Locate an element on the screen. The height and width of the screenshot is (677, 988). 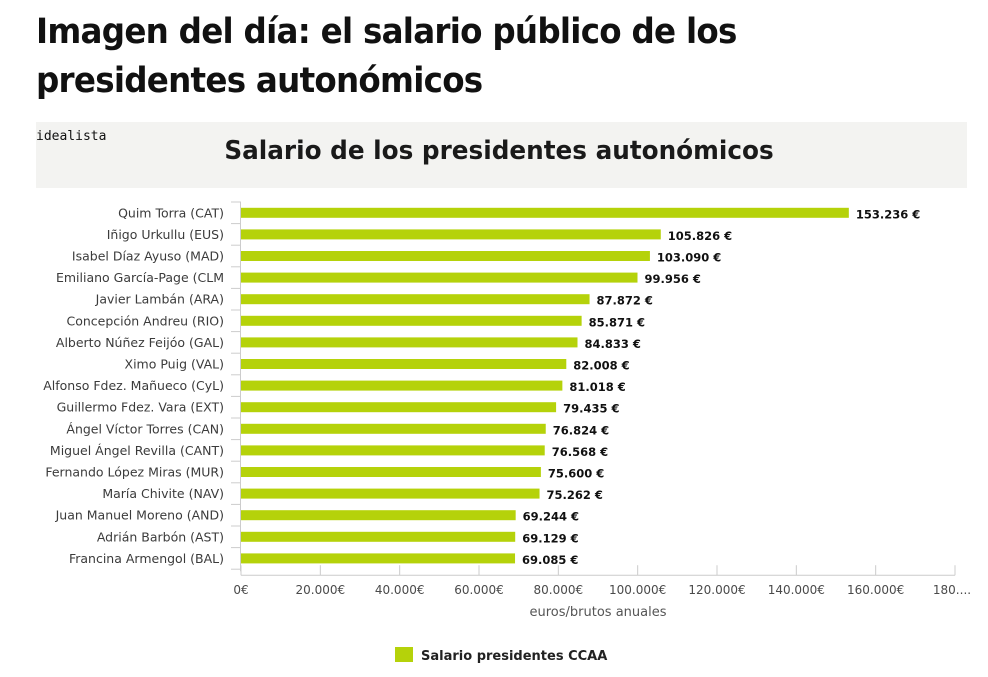
category-label: Juan Manuel Moreno (AND) is located at coordinates (139, 515).